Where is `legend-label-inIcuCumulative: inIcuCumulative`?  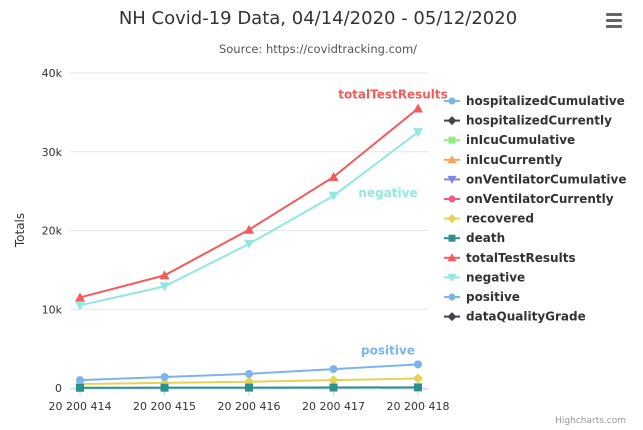
legend-label-inIcuCumulative: inIcuCumulative is located at coordinates (520, 140).